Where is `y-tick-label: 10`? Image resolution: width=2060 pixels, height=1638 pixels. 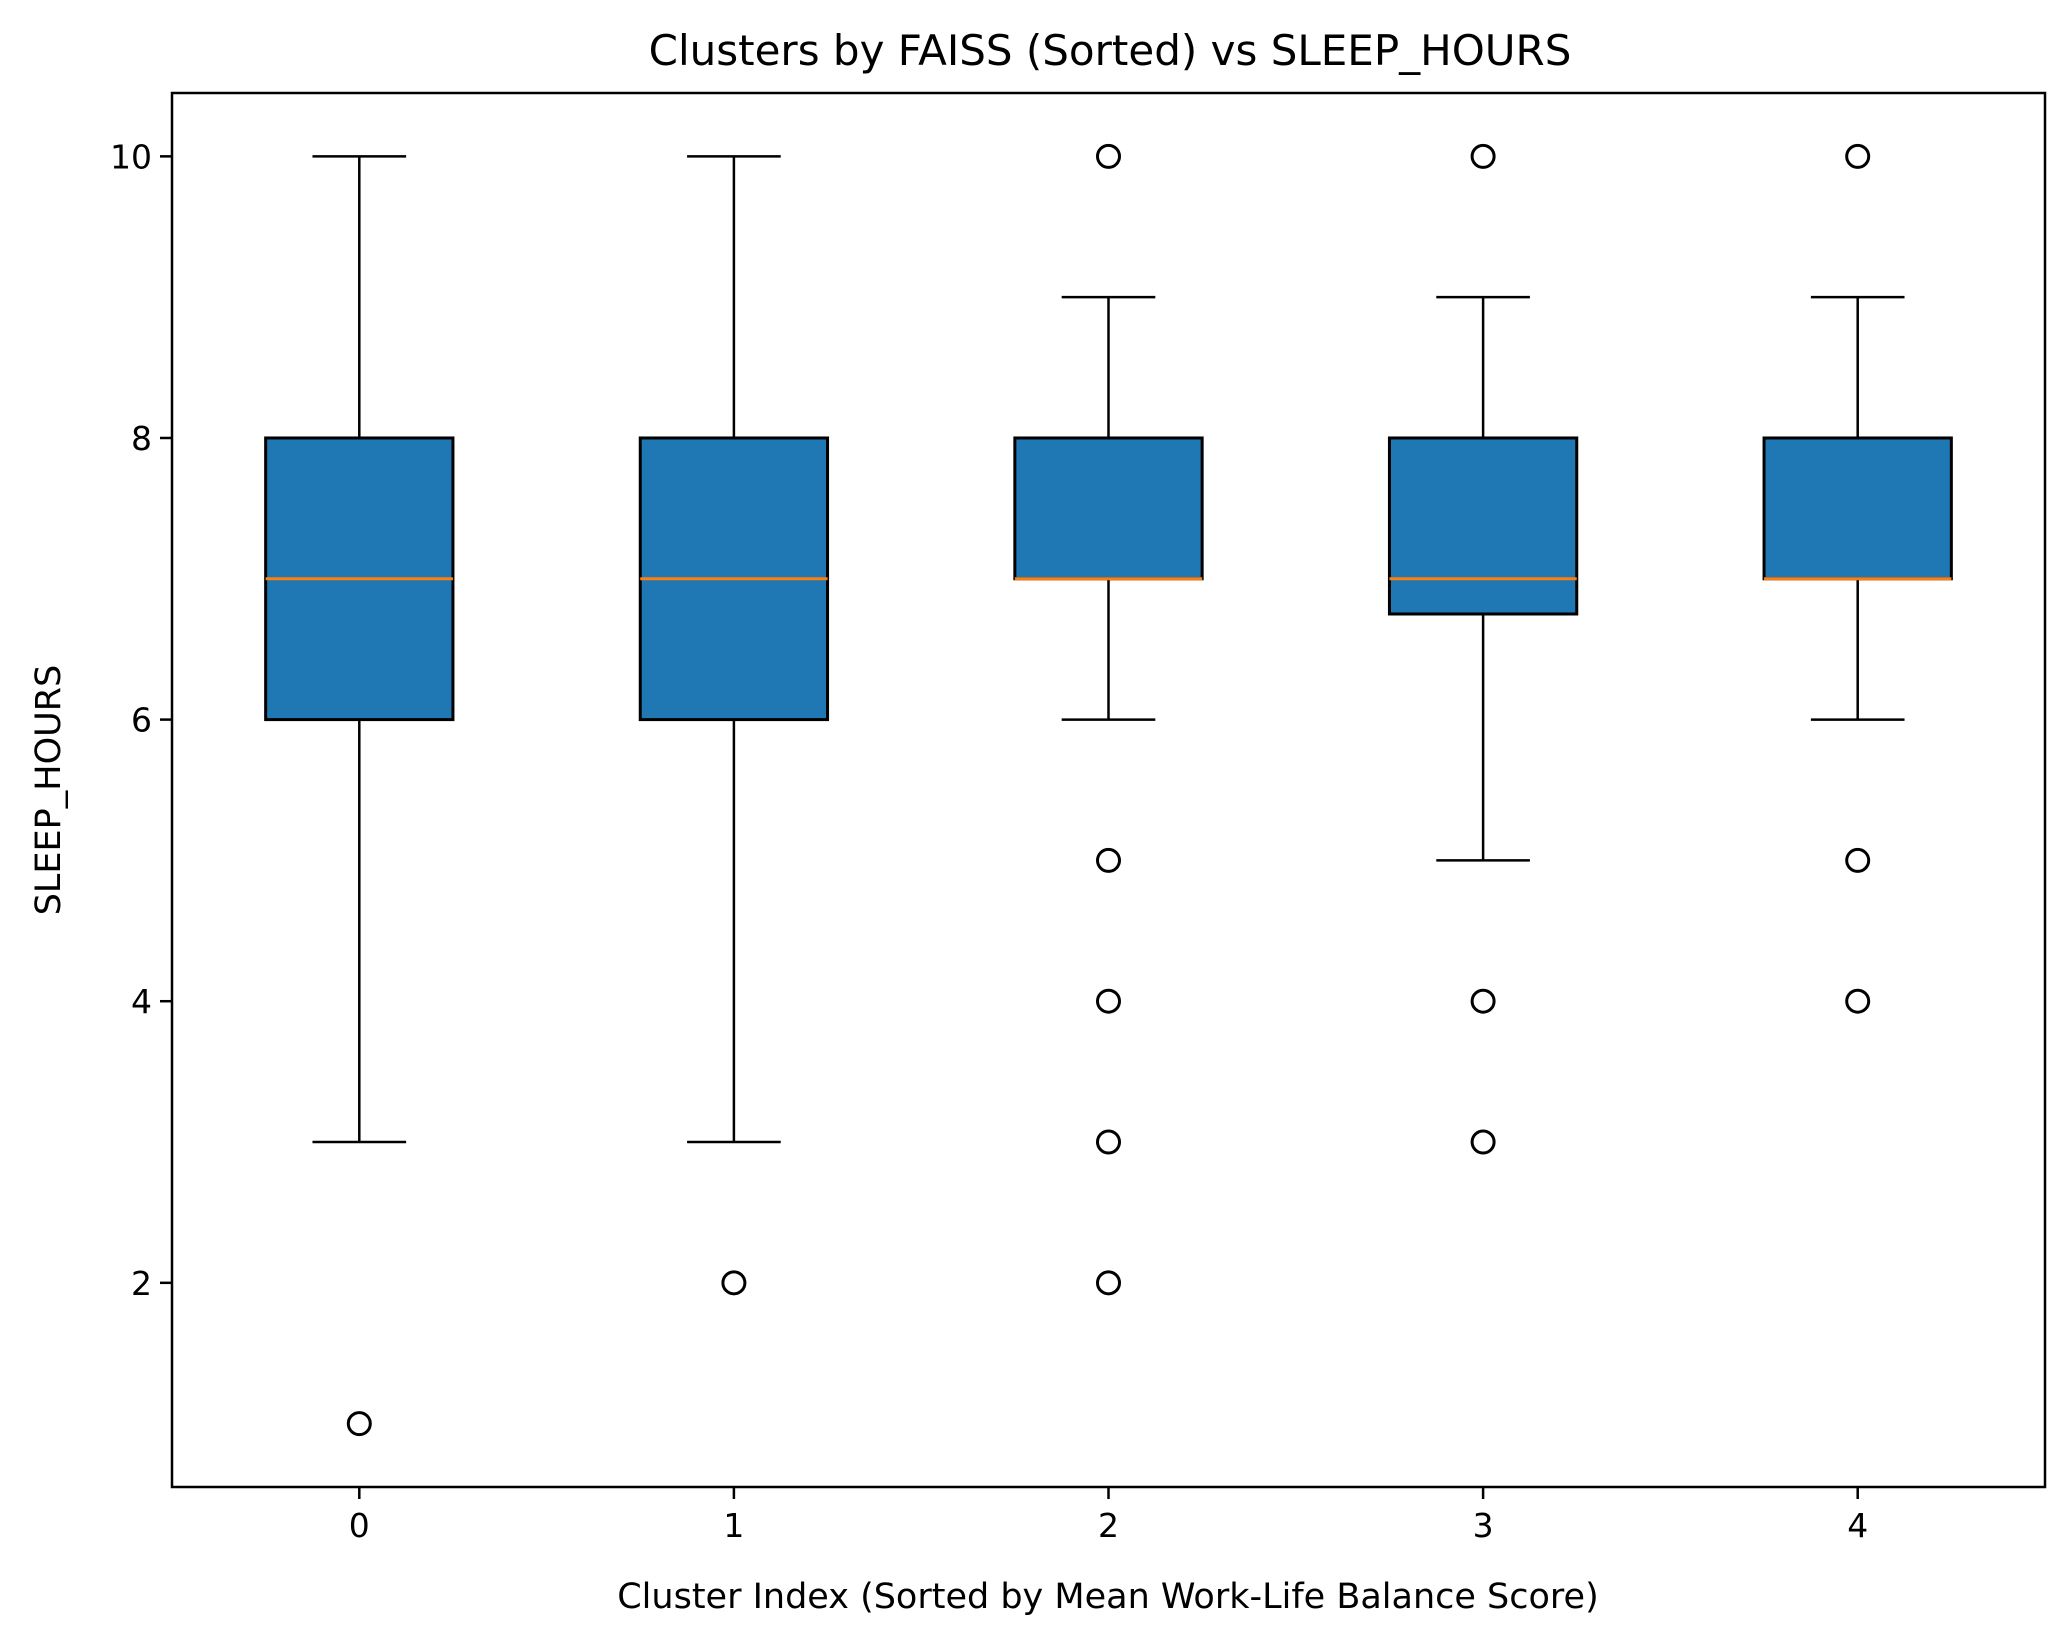
y-tick-label: 10 is located at coordinates (131, 156).